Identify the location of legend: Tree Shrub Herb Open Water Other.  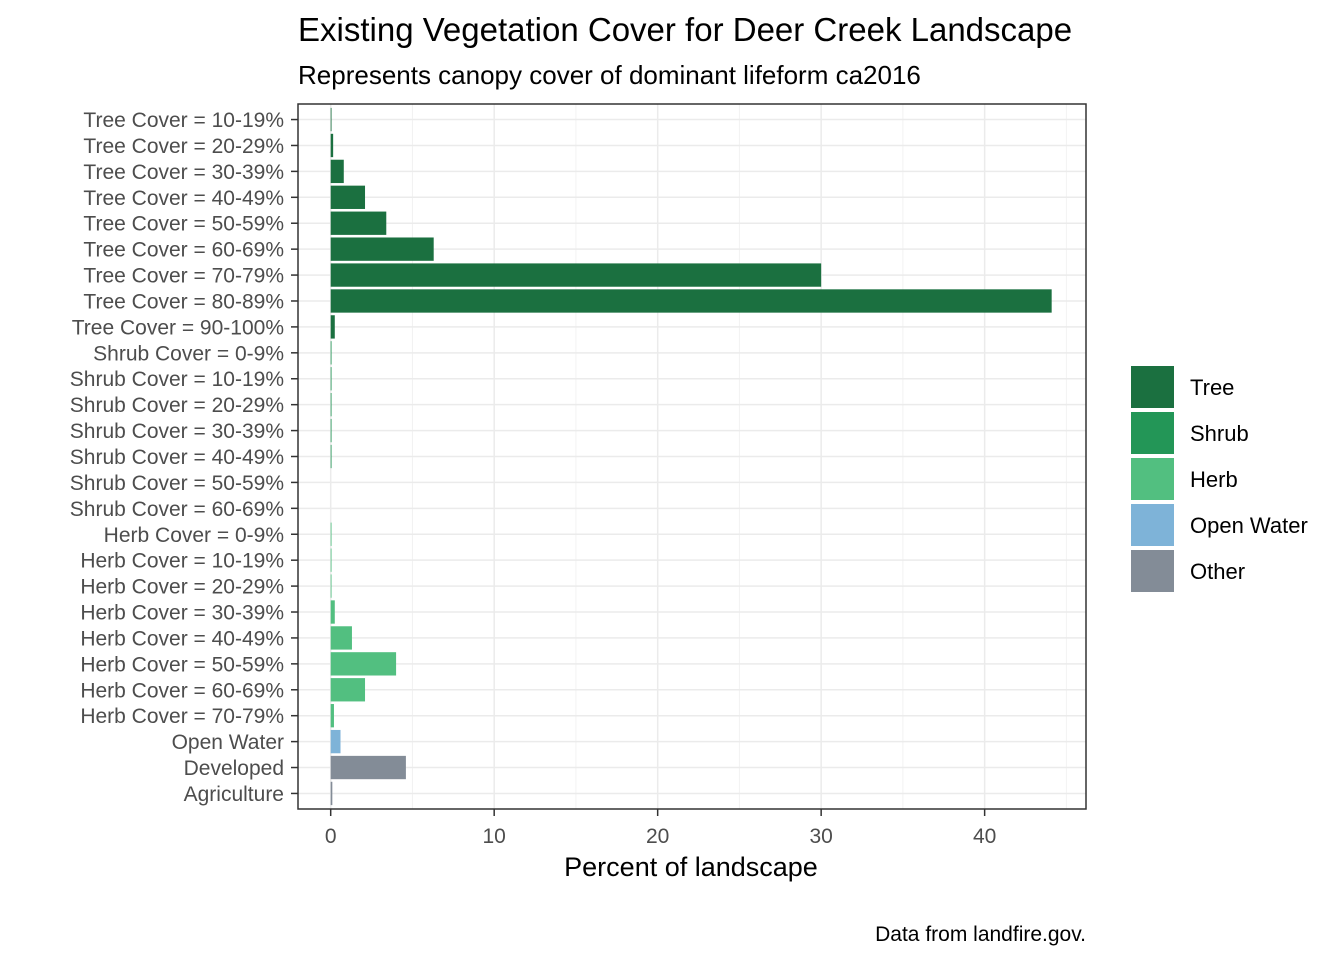
(1219, 479).